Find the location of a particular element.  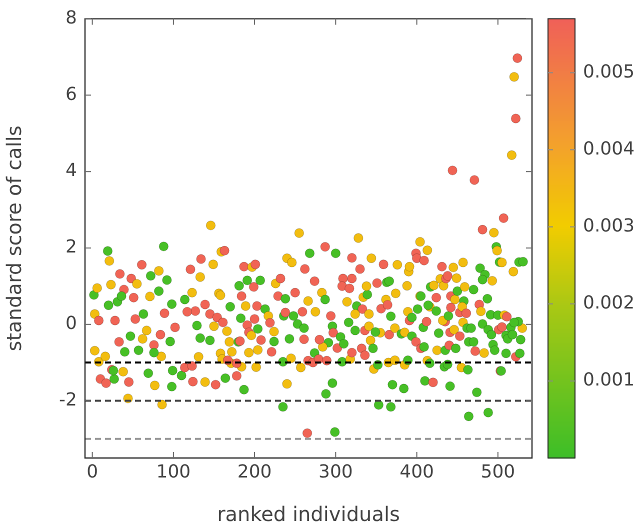

color-bar-label: 0.004 is located at coordinates (609, 149).